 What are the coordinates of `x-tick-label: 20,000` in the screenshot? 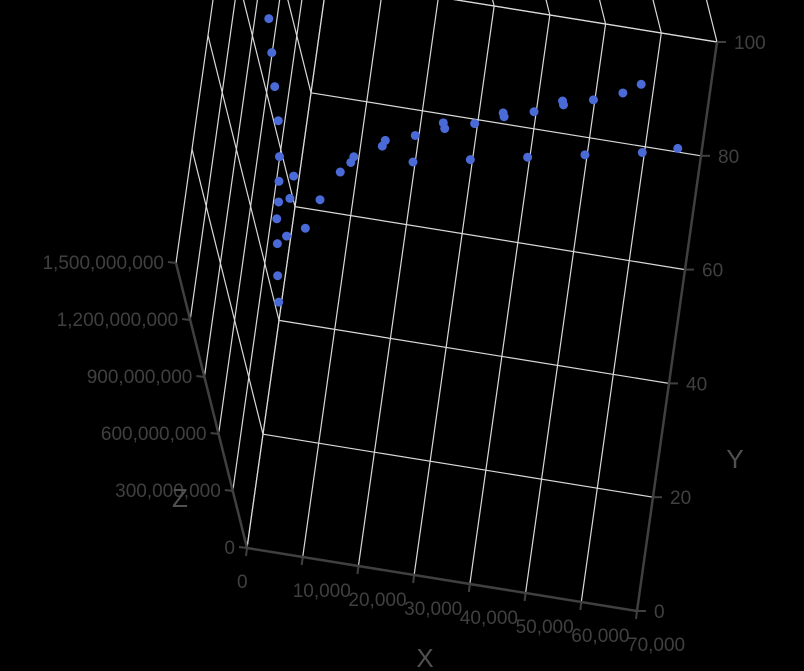 It's located at (377, 600).